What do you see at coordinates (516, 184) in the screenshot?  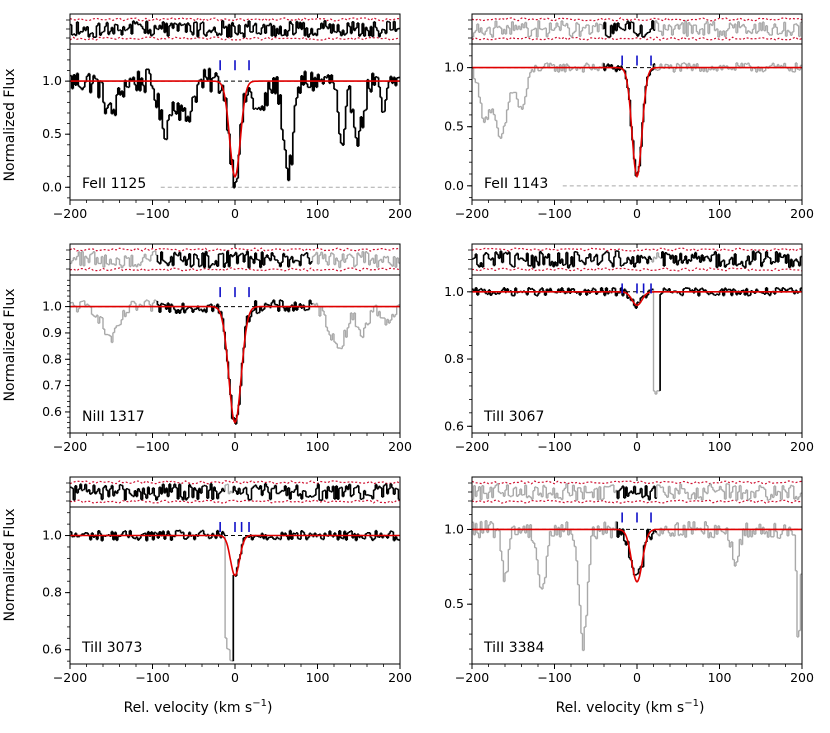 I see `ion-label: FeII 1143` at bounding box center [516, 184].